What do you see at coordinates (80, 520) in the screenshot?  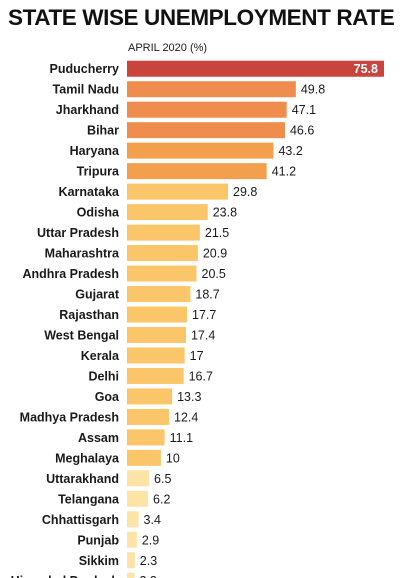 I see `category-label-chhattisgarh: Chhattisgarh` at bounding box center [80, 520].